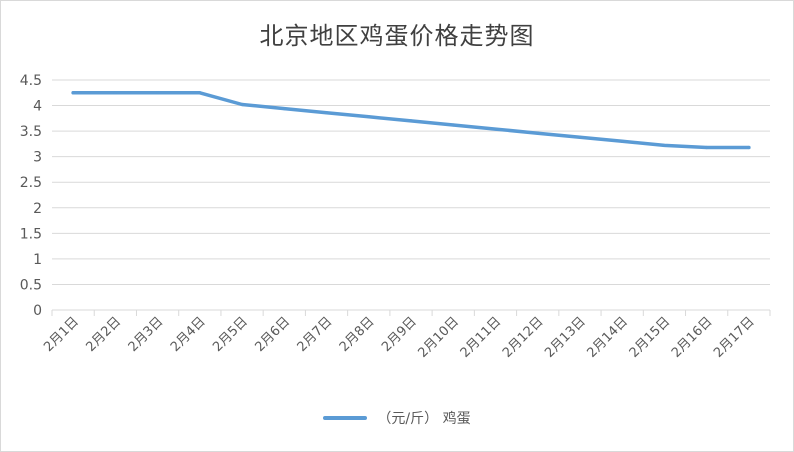  What do you see at coordinates (37, 158) in the screenshot?
I see `y-tick-label: 3` at bounding box center [37, 158].